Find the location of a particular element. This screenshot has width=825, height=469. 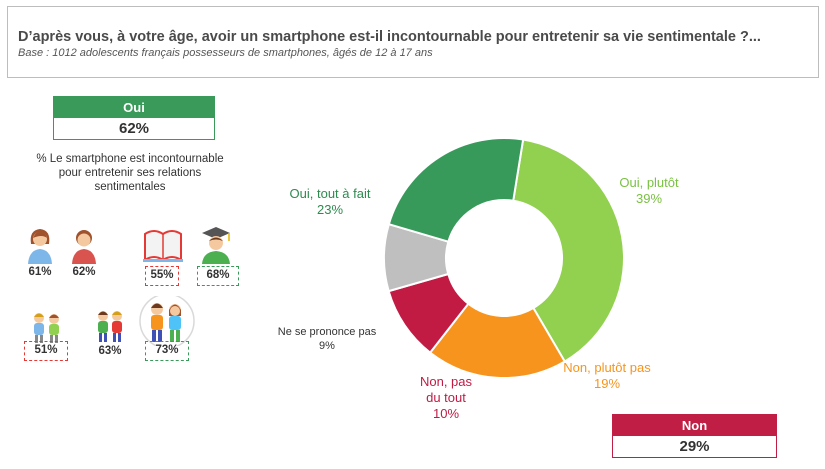

college-percent: 55% is located at coordinates (162, 276).